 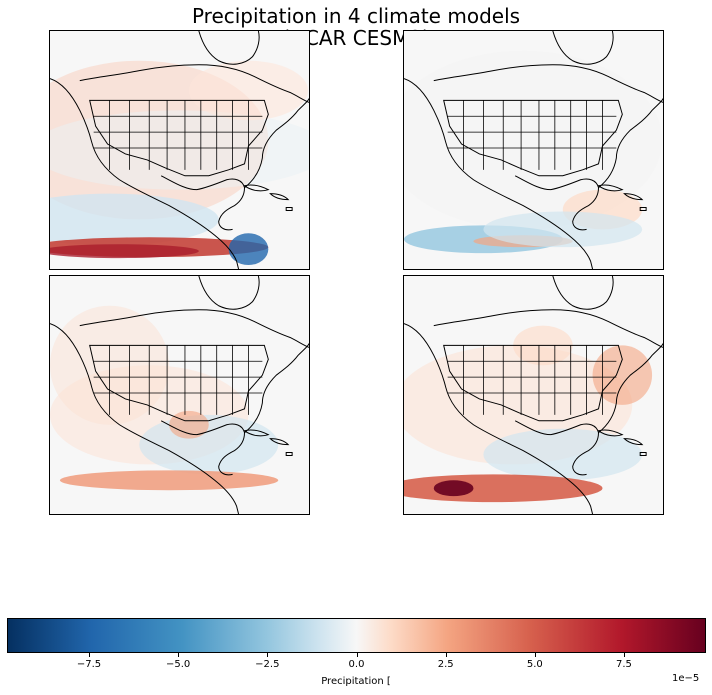 I want to click on colorbar-tick-label: 5.0, so click(x=534, y=664).